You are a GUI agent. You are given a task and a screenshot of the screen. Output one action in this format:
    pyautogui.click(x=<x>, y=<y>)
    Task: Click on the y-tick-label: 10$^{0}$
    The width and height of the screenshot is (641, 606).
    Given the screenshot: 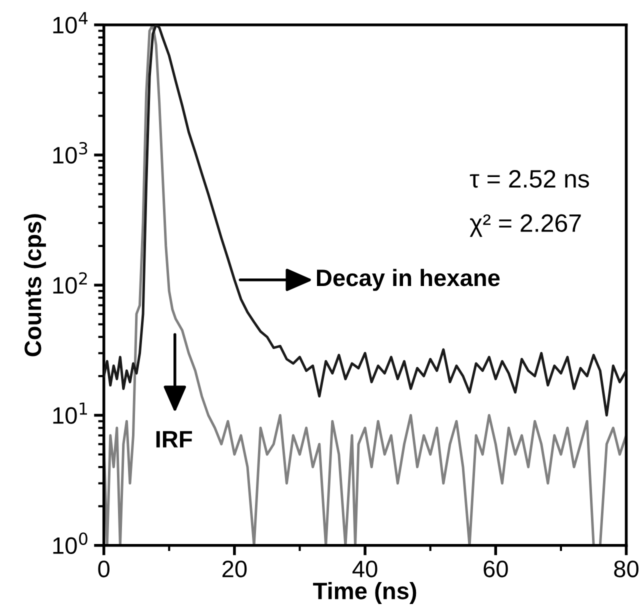 What is the action you would take?
    pyautogui.click(x=70, y=543)
    